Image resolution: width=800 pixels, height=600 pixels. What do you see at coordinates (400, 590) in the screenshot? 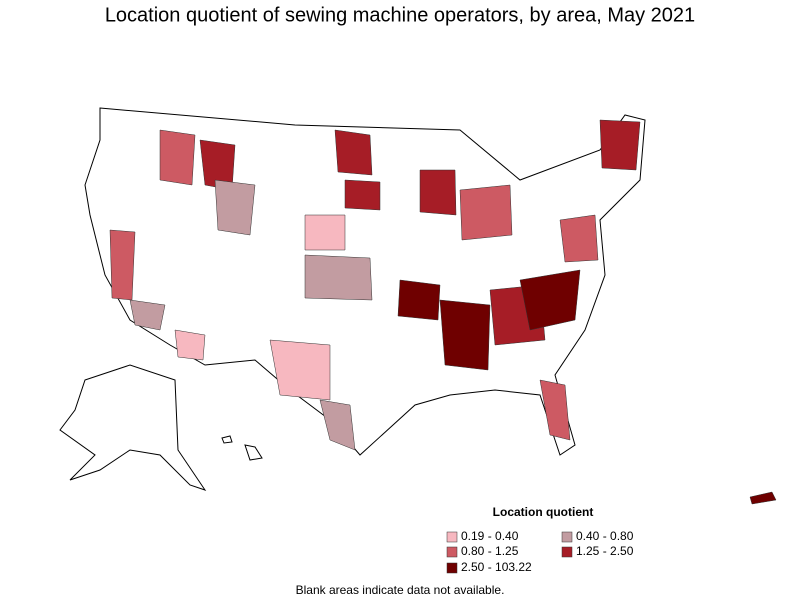
I see `footnote: Blank areas indicate data not available.` at bounding box center [400, 590].